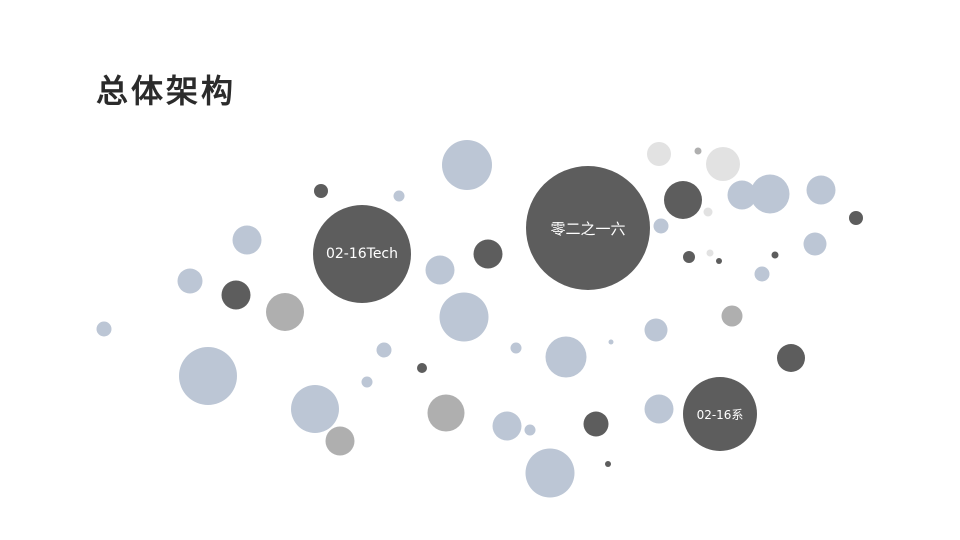  I want to click on bubble-center: 零二之一六, so click(588, 228).